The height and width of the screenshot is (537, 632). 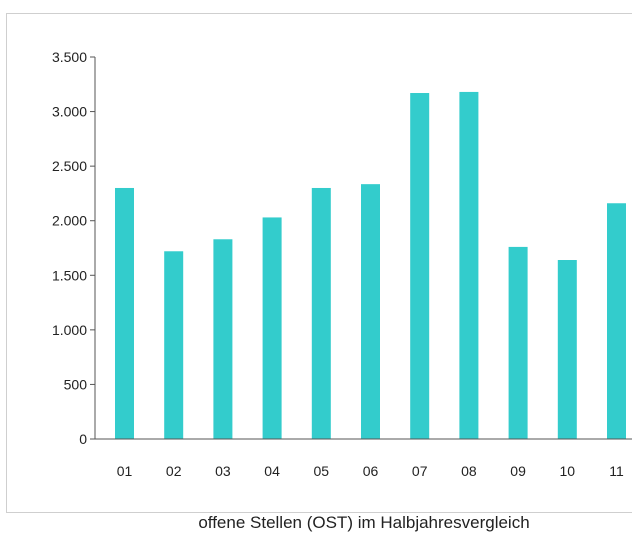 What do you see at coordinates (420, 471) in the screenshot?
I see `x-tick-label: 07` at bounding box center [420, 471].